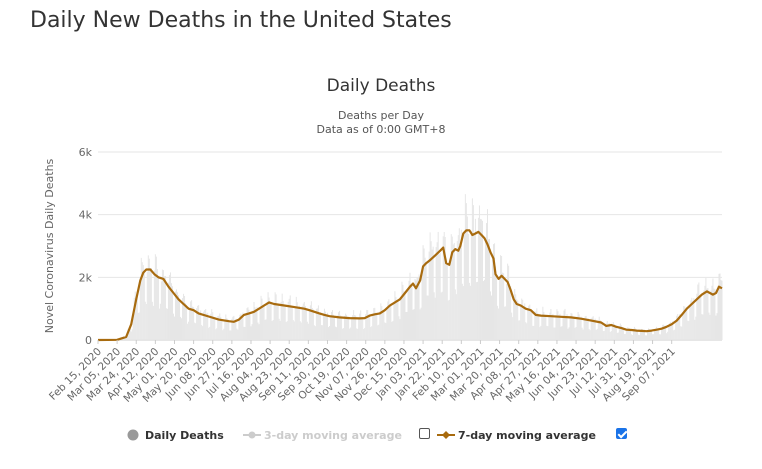 Image resolution: width=762 pixels, height=469 pixels. What do you see at coordinates (86, 215) in the screenshot?
I see `y-tick-label: 4k` at bounding box center [86, 215].